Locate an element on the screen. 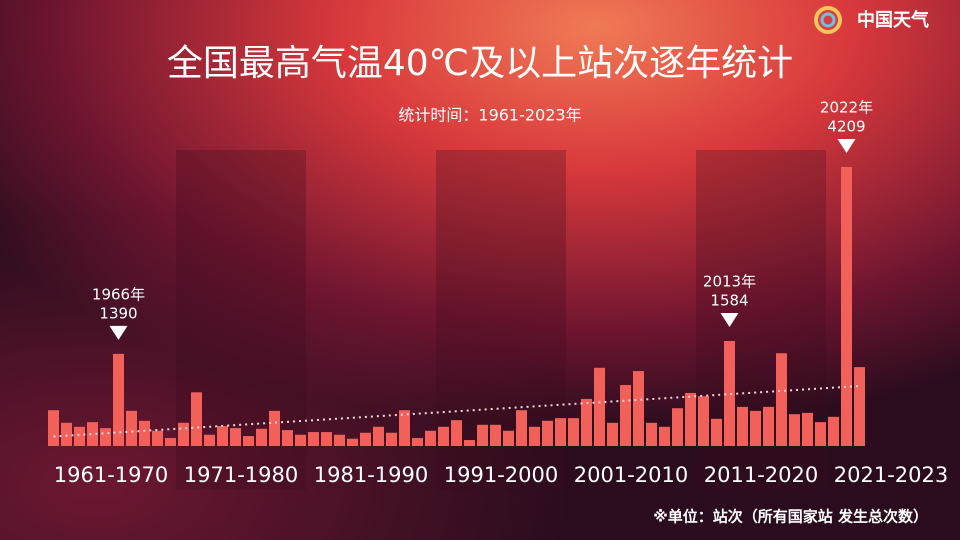  chart-title: 全国最高气温40℃及以上站次逐年统计 is located at coordinates (480, 63).